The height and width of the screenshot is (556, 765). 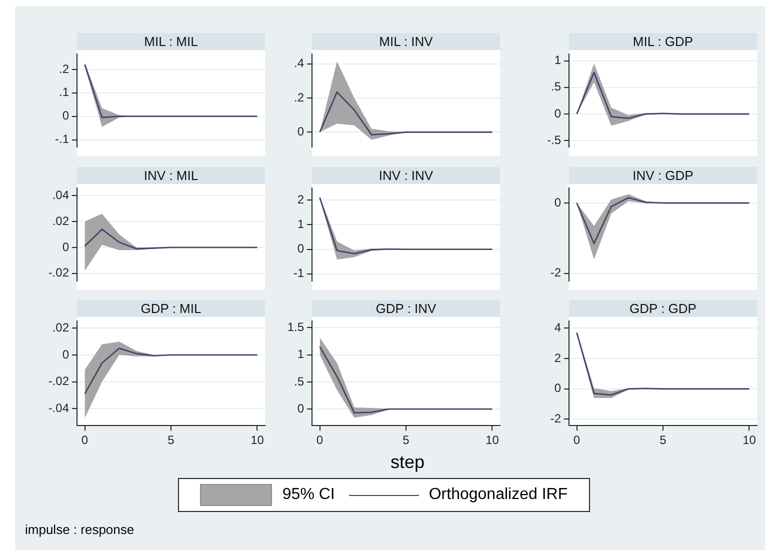 What do you see at coordinates (64, 92) in the screenshot?
I see `y-tick-label: .1` at bounding box center [64, 92].